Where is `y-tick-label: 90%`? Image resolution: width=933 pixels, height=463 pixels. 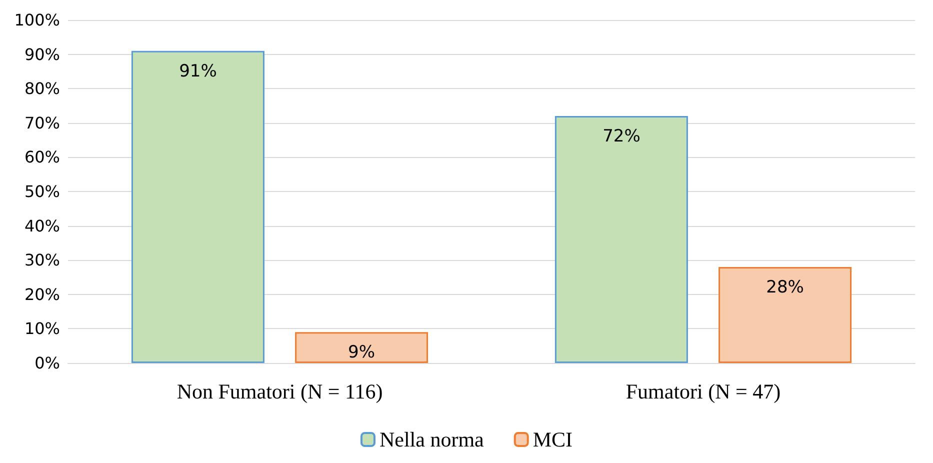
y-tick-label: 90% is located at coordinates (42, 54).